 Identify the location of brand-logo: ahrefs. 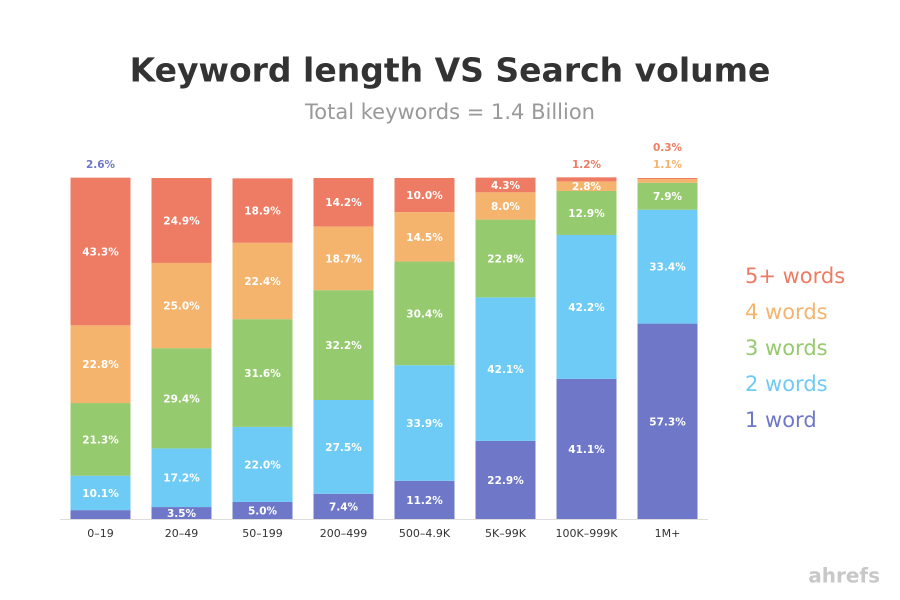
(844, 576).